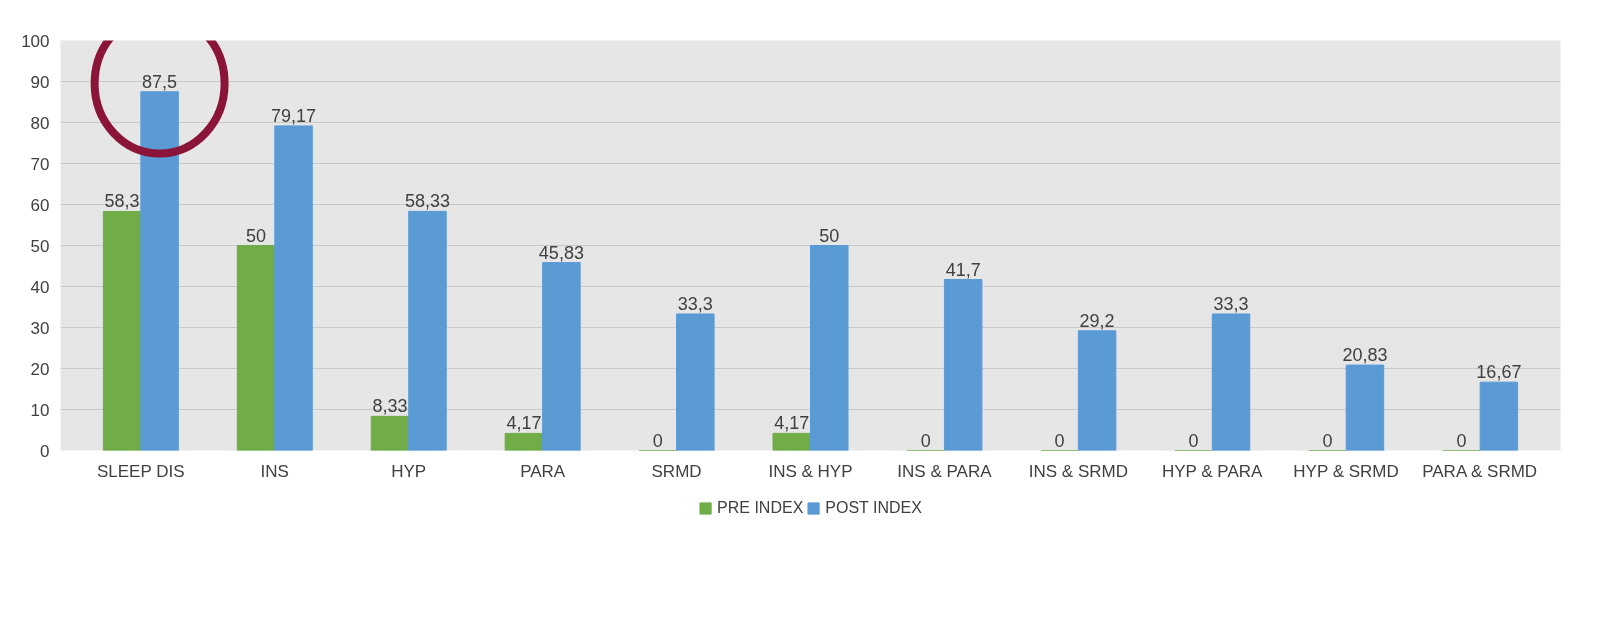  Describe the element at coordinates (40, 410) in the screenshot. I see `y-tick-label: 10` at that location.